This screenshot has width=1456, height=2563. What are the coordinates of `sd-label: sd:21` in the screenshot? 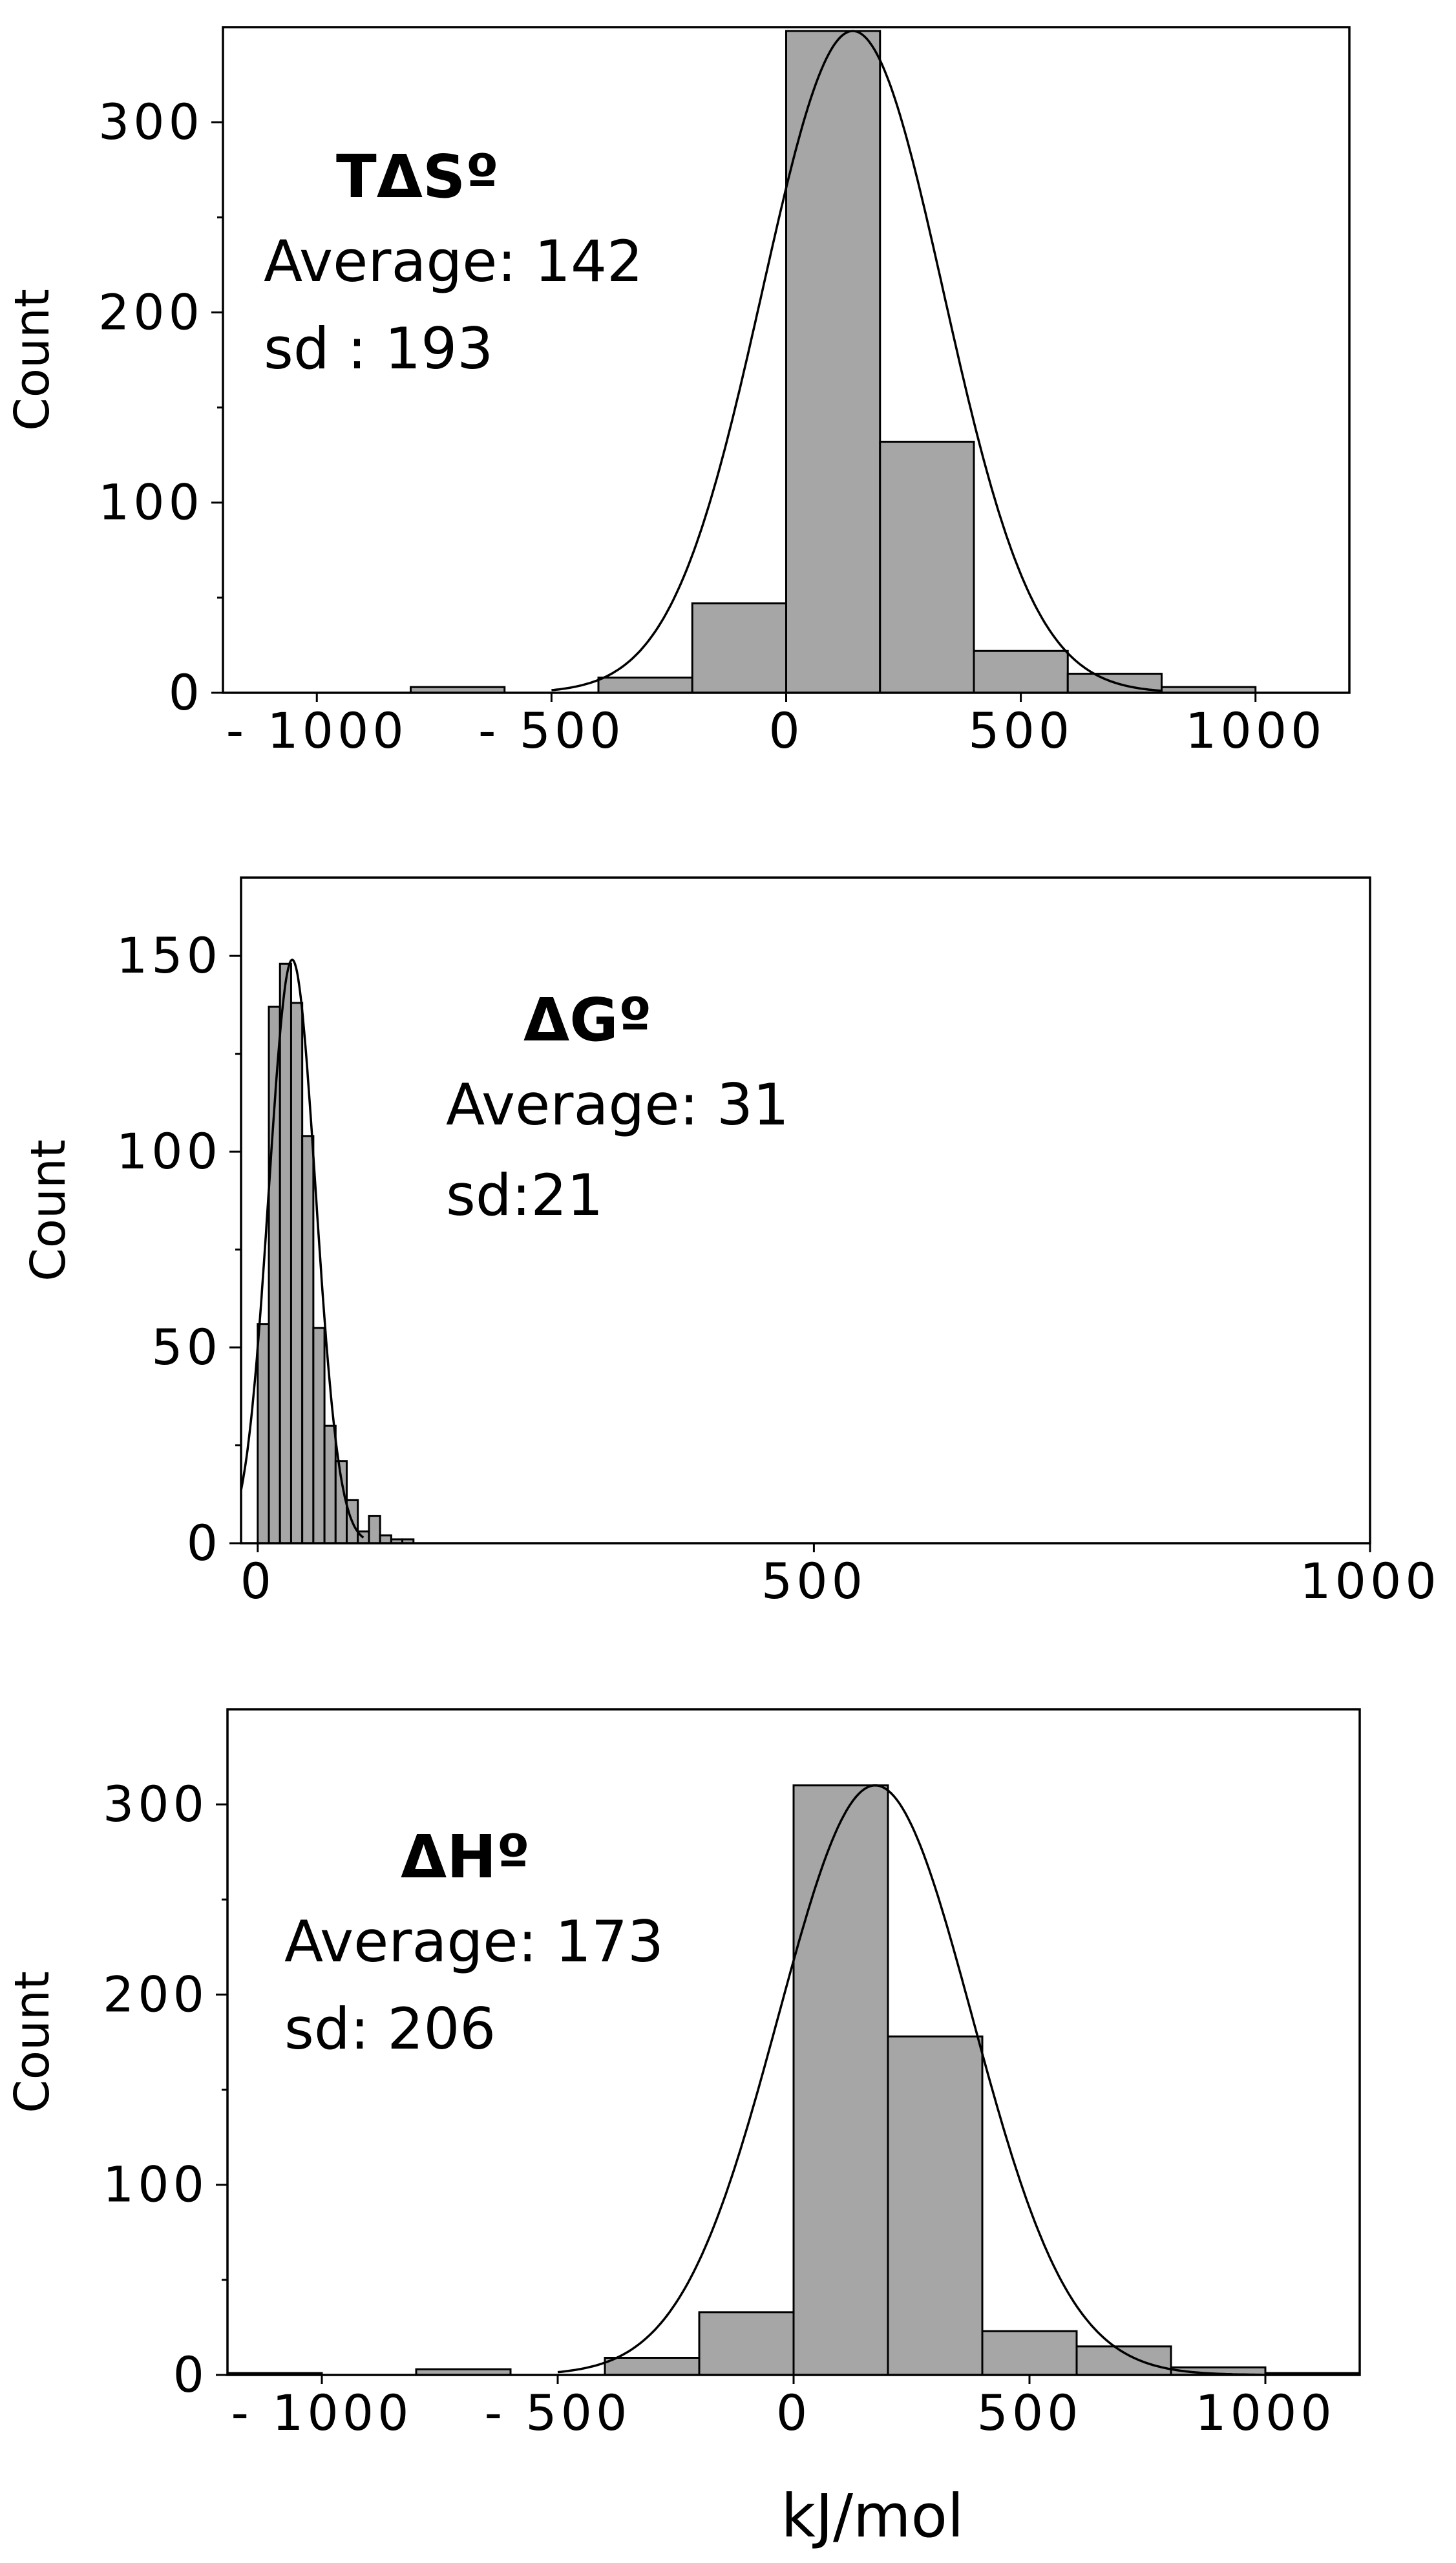 It's located at (524, 1195).